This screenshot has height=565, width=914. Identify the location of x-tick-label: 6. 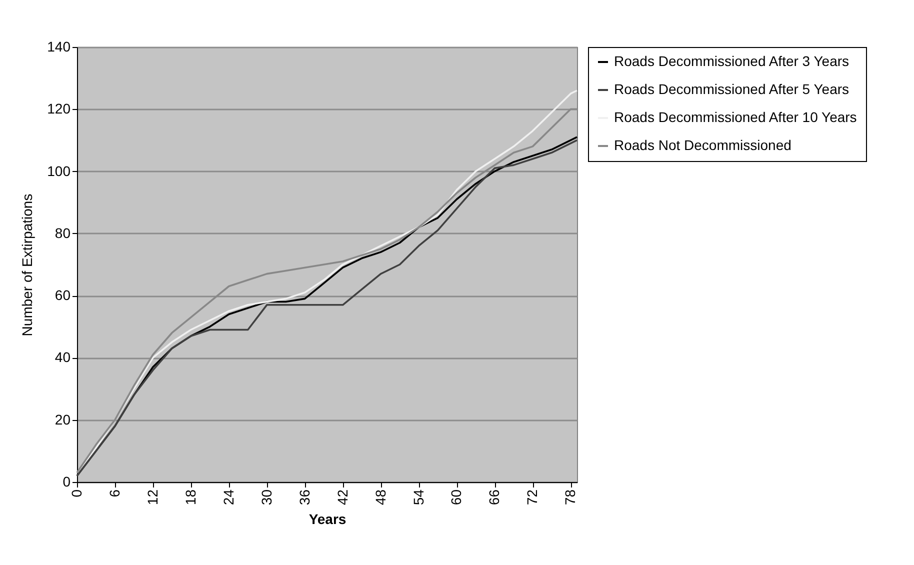
(114, 493).